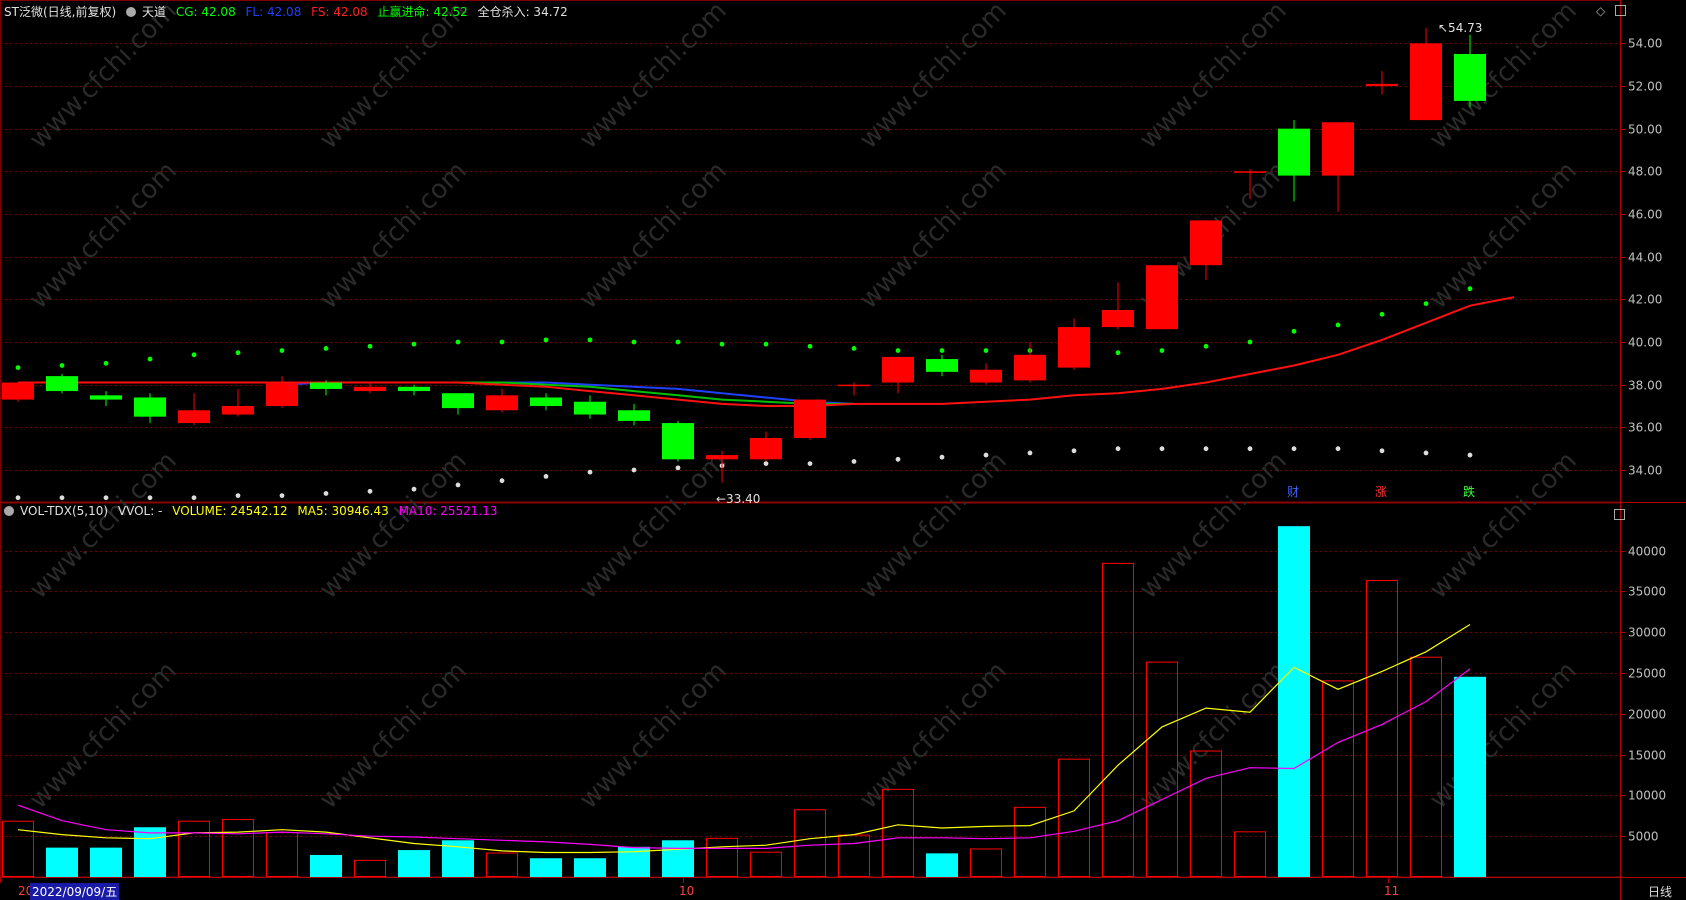  Describe the element at coordinates (1392, 891) in the screenshot. I see `month-nov: 11` at that location.